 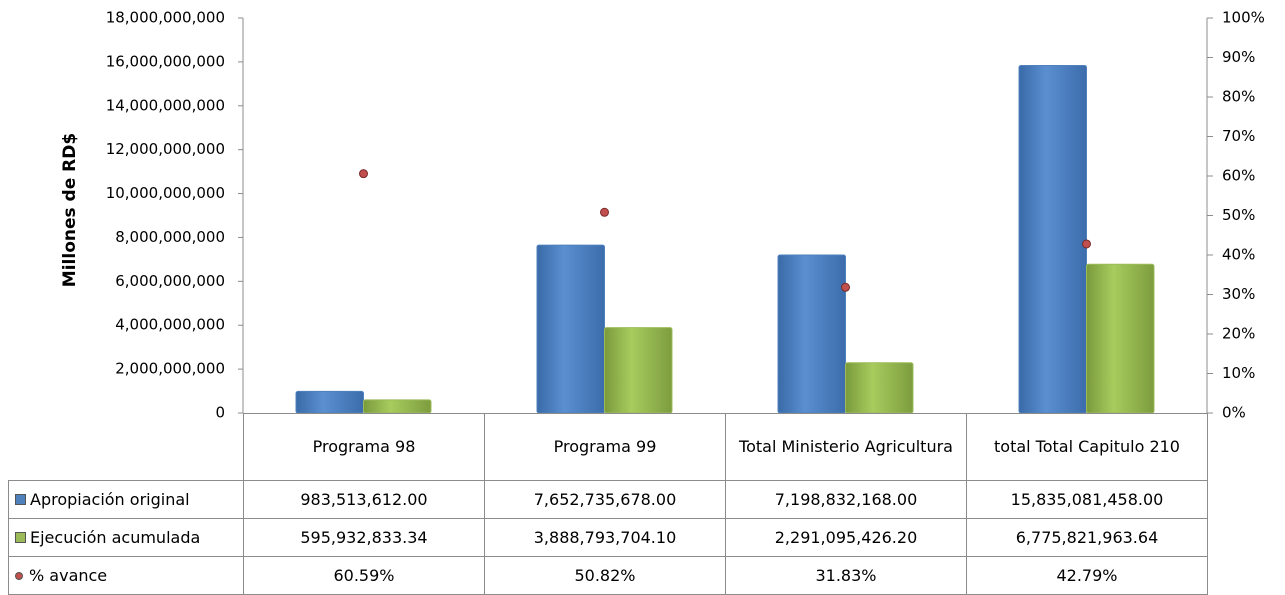 I want to click on category-header: total Total Capitulo 210, so click(x=1087, y=447).